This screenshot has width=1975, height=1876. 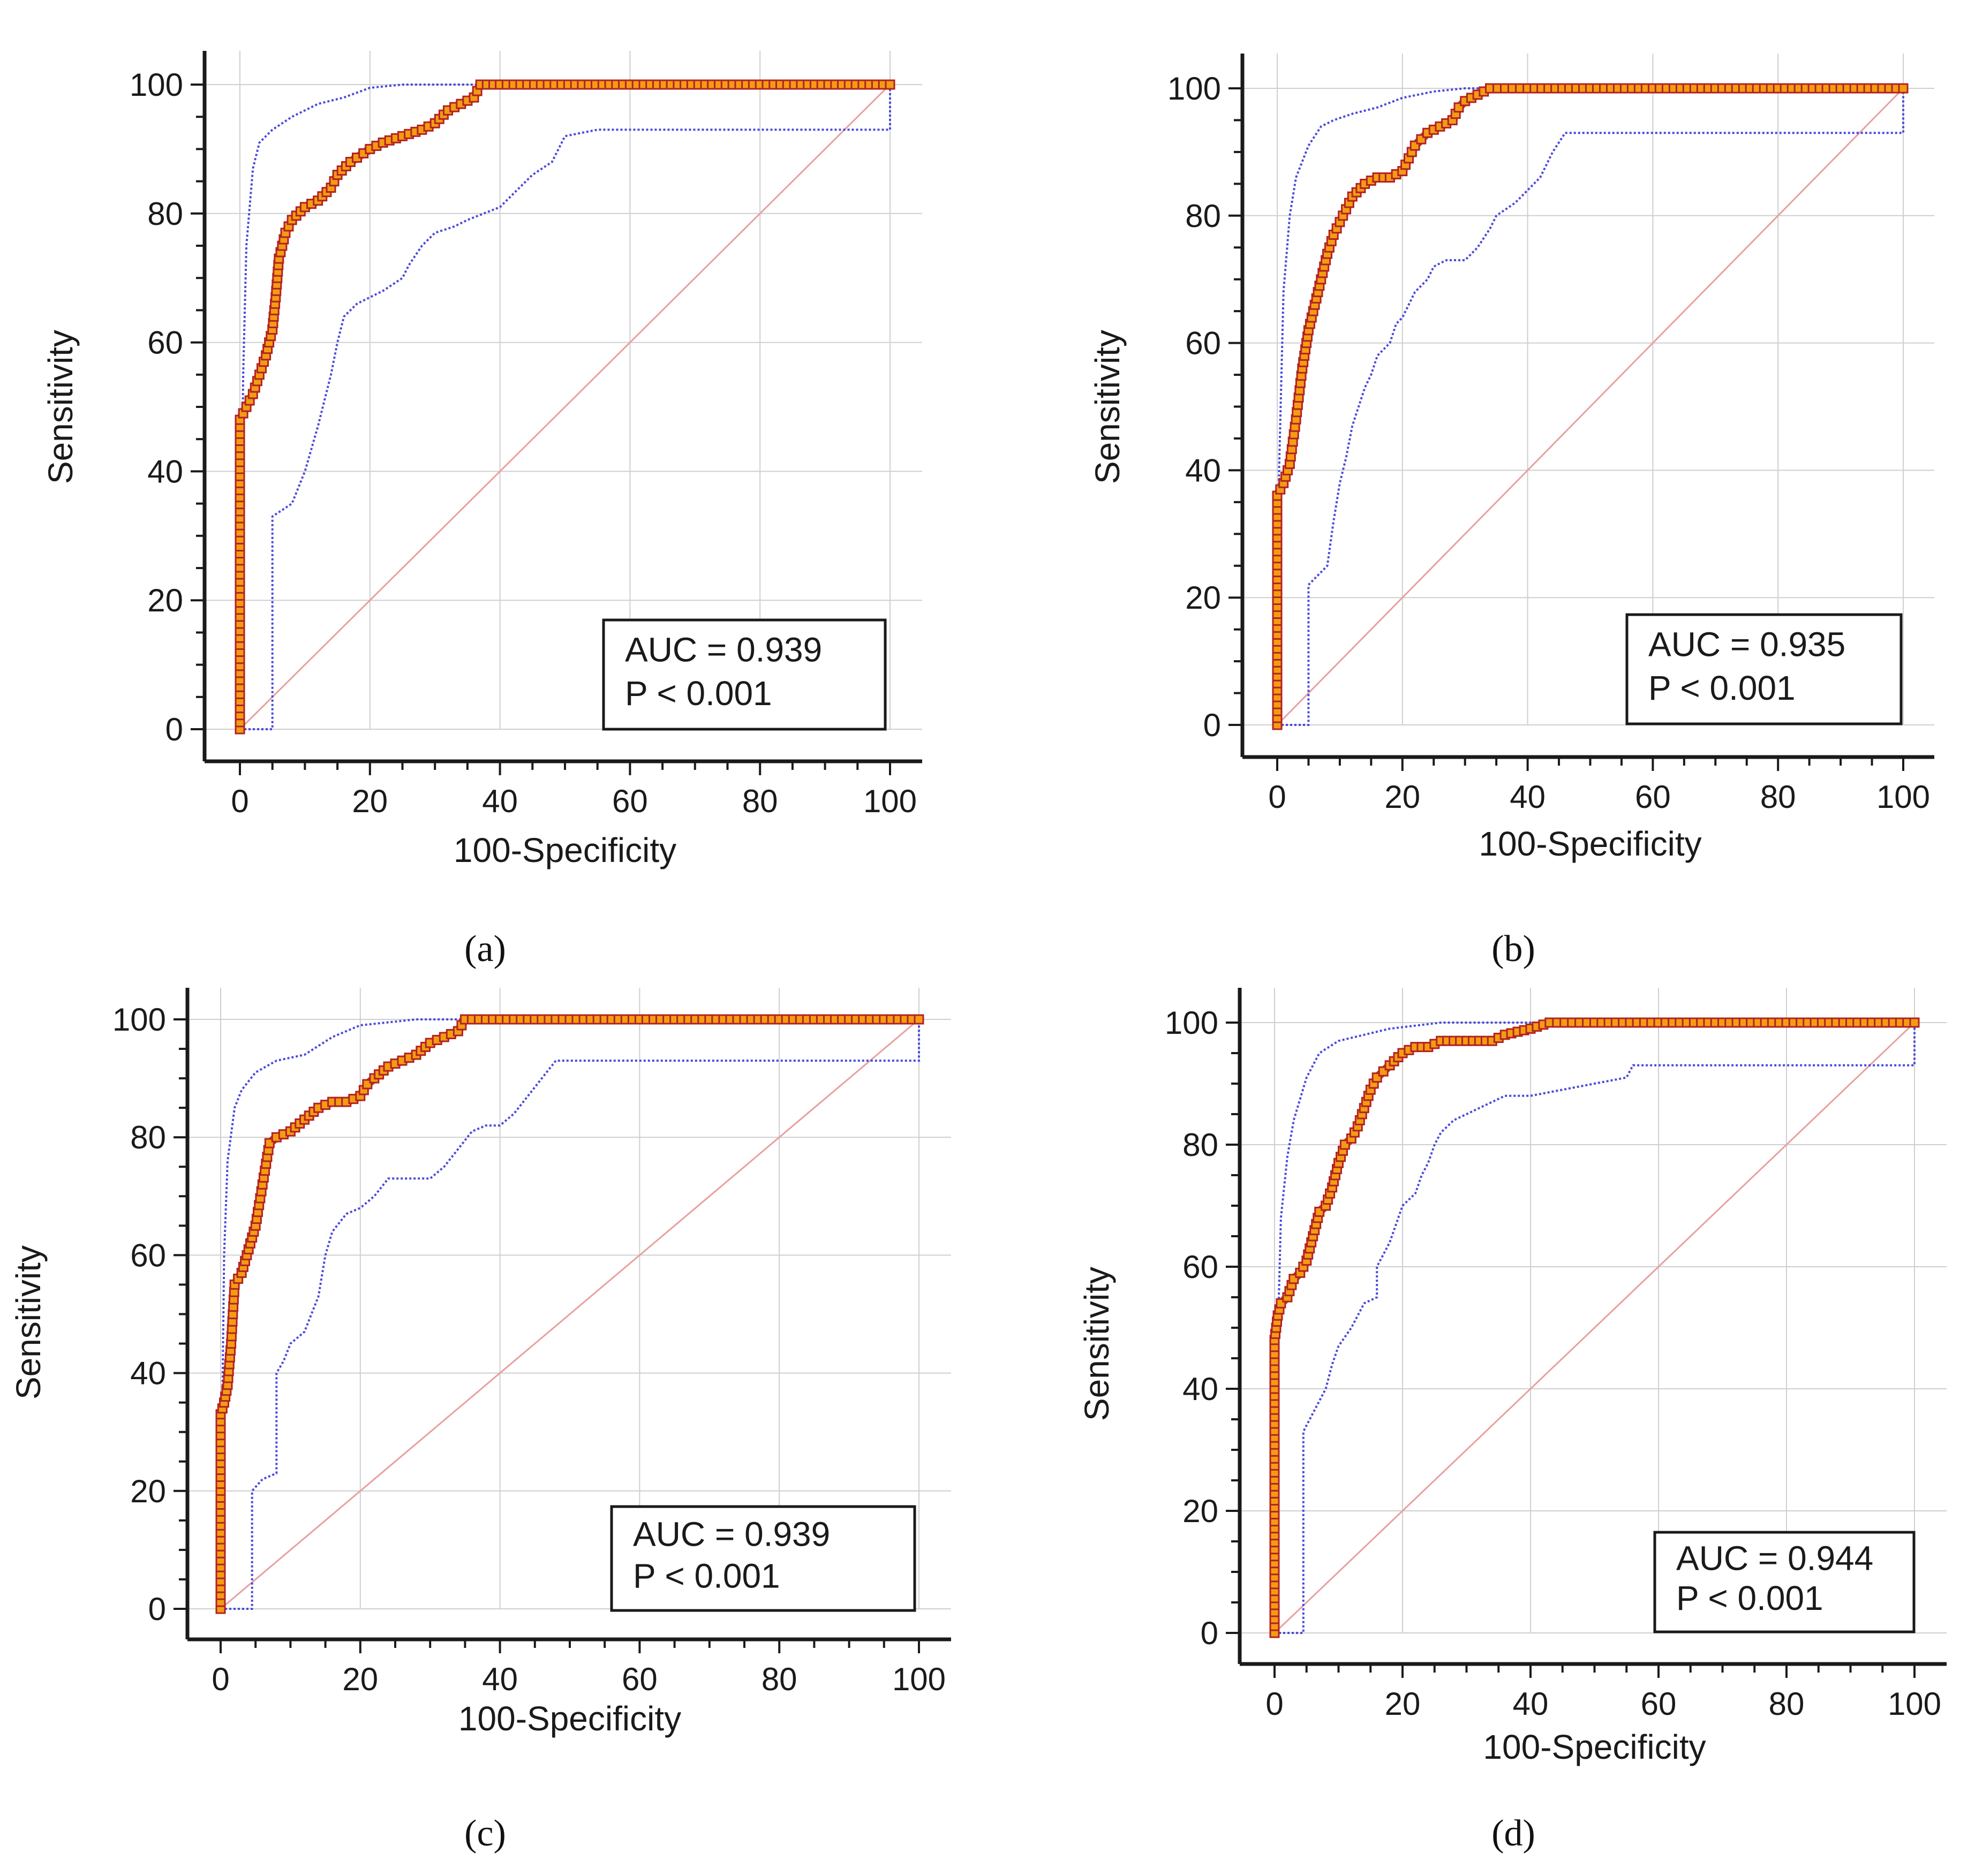 What do you see at coordinates (1513, 949) in the screenshot?
I see `panel-caption: (b)` at bounding box center [1513, 949].